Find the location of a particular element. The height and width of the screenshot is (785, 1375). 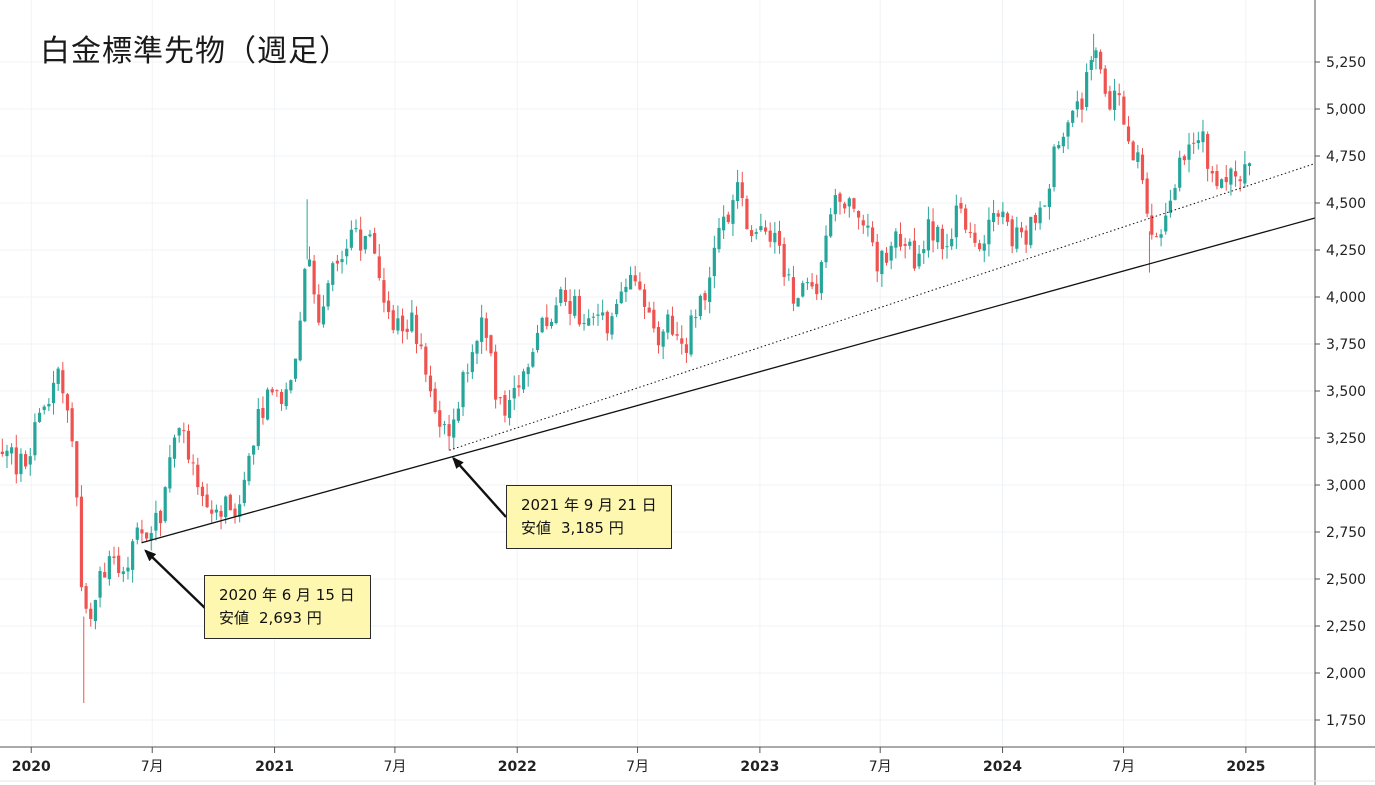

x-tick-label: 2025 is located at coordinates (1245, 767).